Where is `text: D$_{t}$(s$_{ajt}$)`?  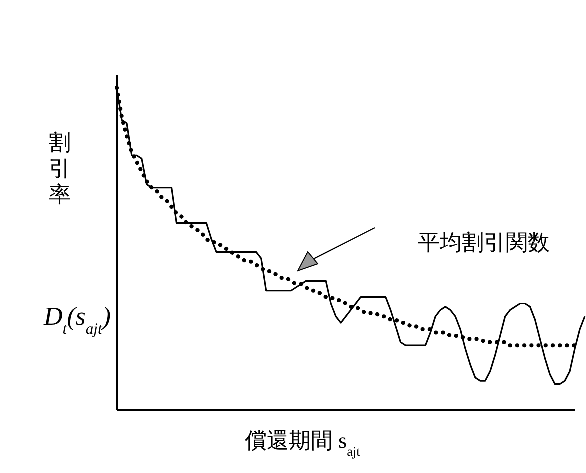
text: D$_{t}$(s$_{ajt}$) is located at coordinates (76, 320).